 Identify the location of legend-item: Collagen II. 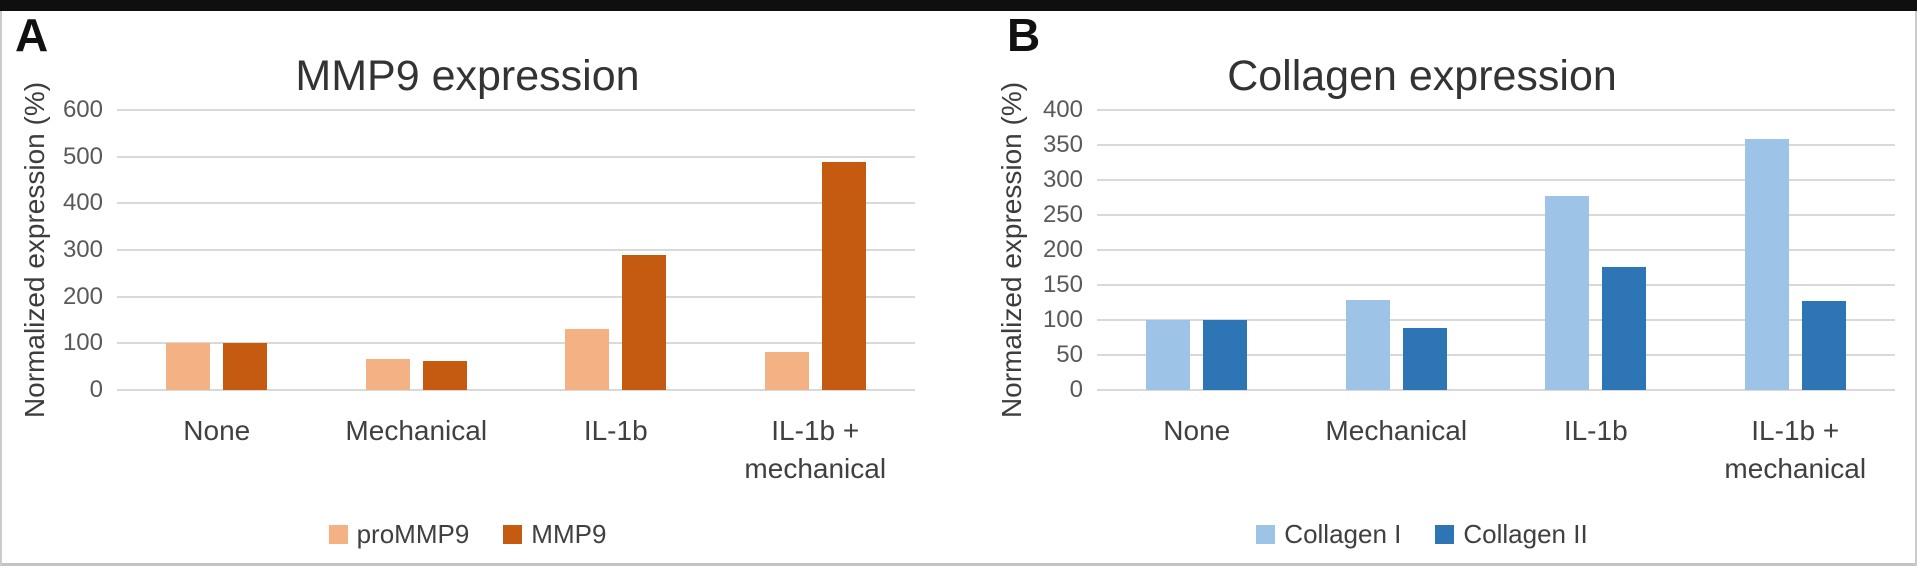
(1511, 534).